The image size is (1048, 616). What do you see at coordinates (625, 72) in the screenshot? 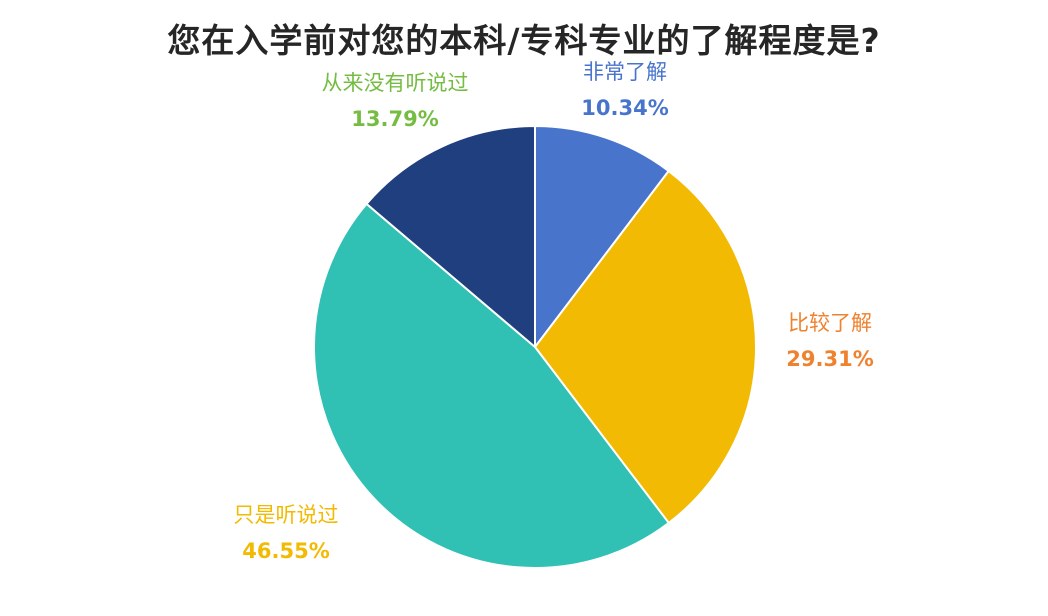
I see `slice-category-label: 非常了解` at bounding box center [625, 72].